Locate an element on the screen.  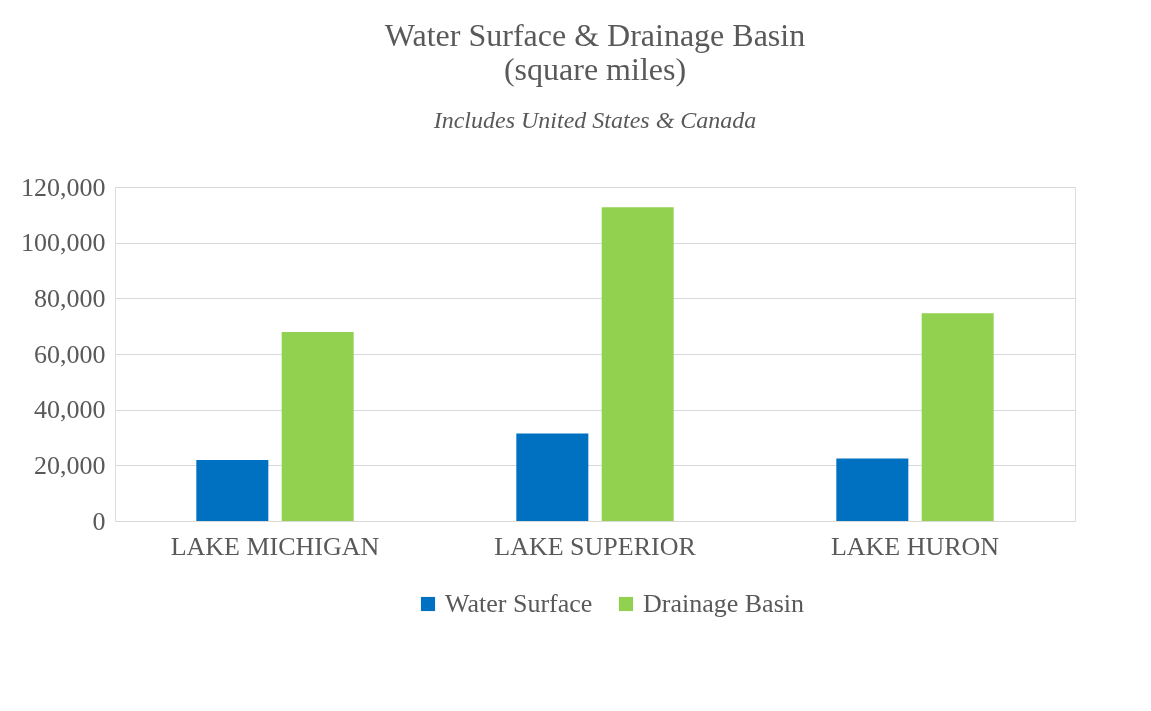
chart-subtitle: Includes United States & Canada is located at coordinates (594, 120).